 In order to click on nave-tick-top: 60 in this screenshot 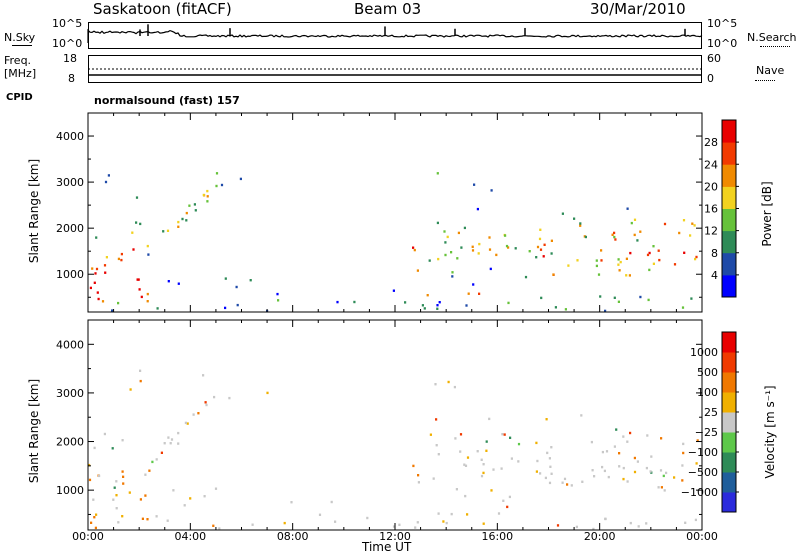, I will do `click(714, 58)`.